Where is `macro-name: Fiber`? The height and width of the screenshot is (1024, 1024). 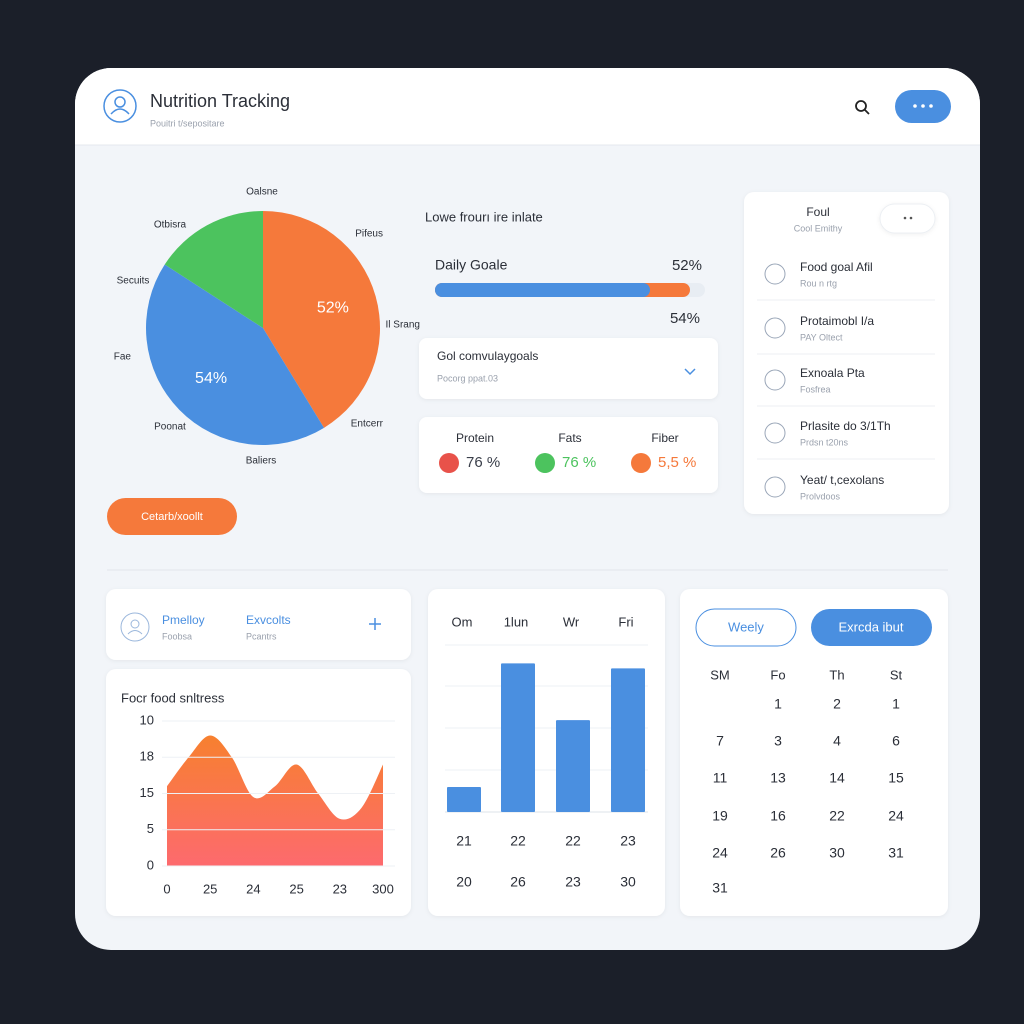 macro-name: Fiber is located at coordinates (664, 438).